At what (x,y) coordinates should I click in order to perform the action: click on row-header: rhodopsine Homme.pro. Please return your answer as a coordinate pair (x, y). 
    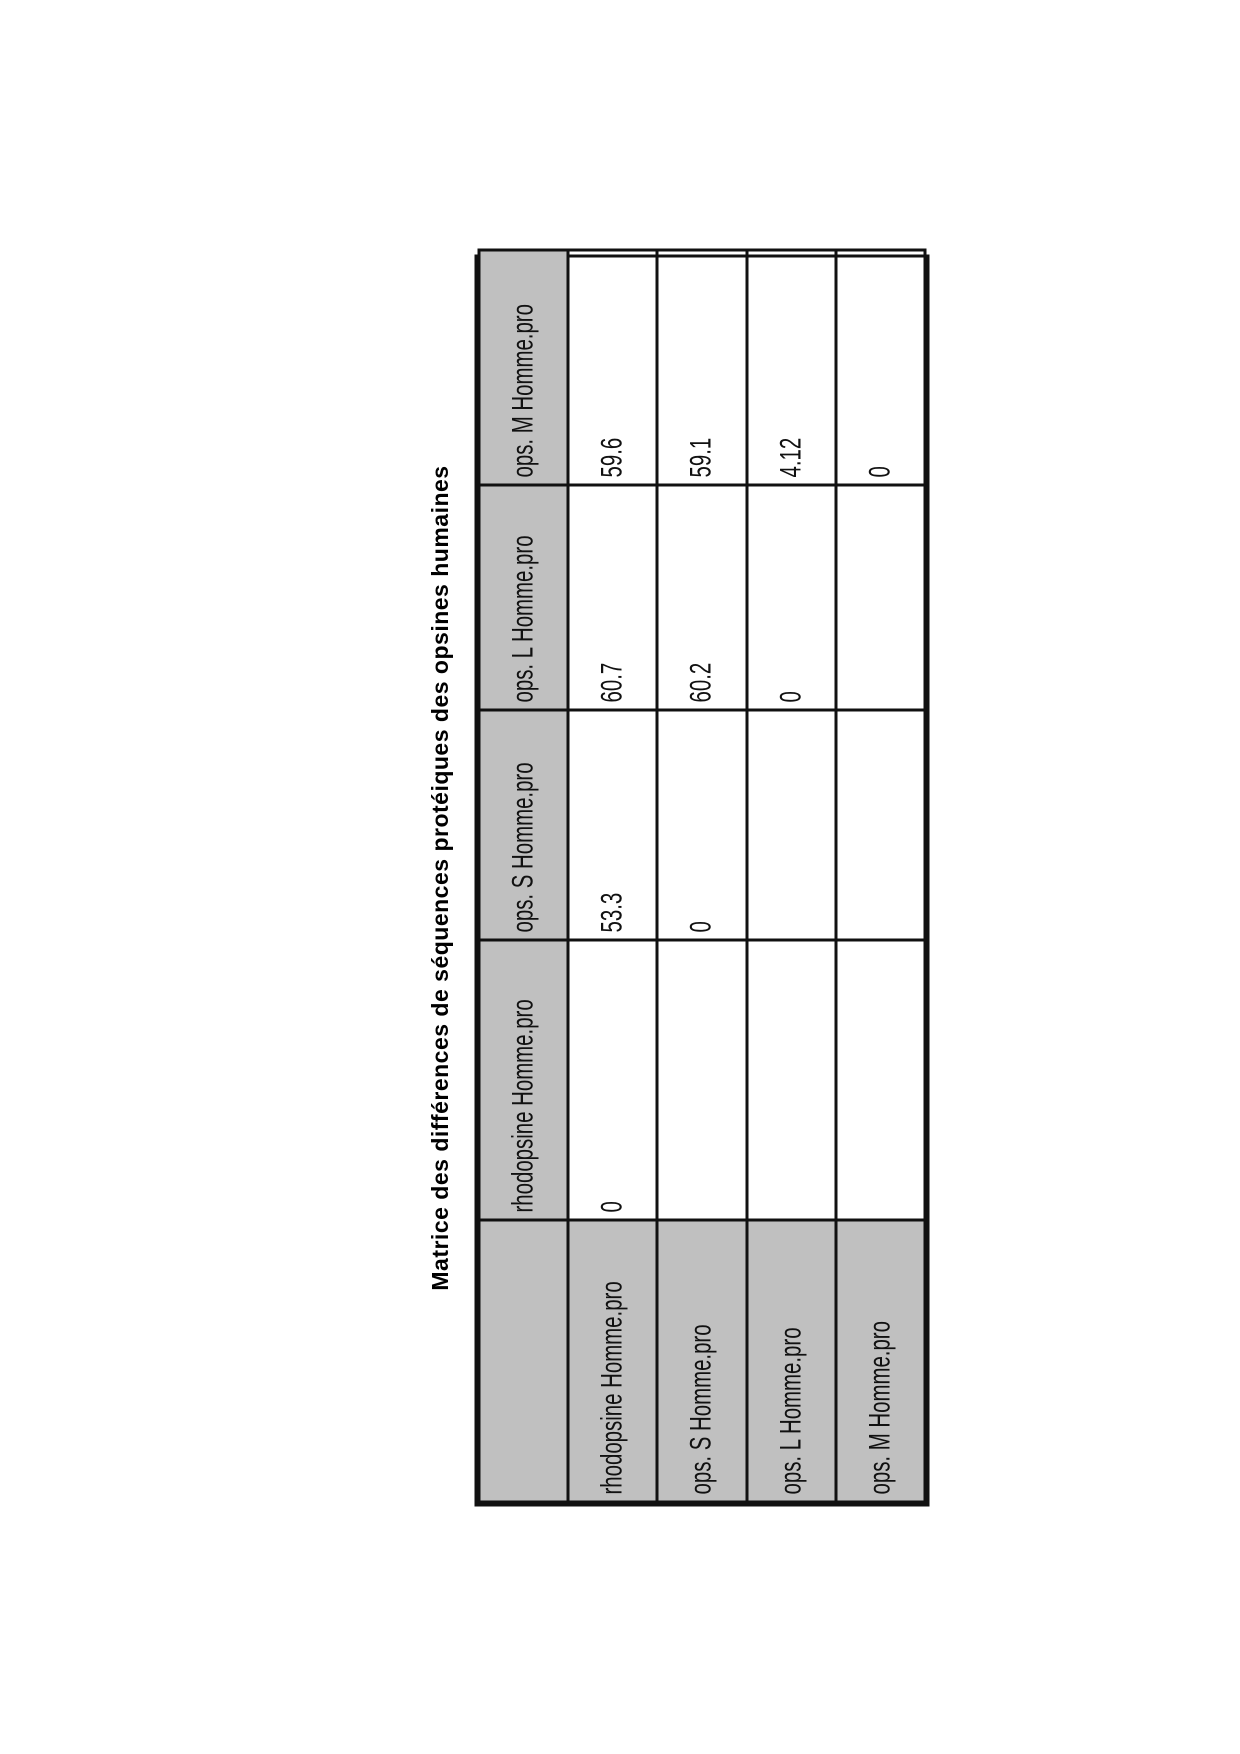
    Looking at the image, I should click on (613, 1361).